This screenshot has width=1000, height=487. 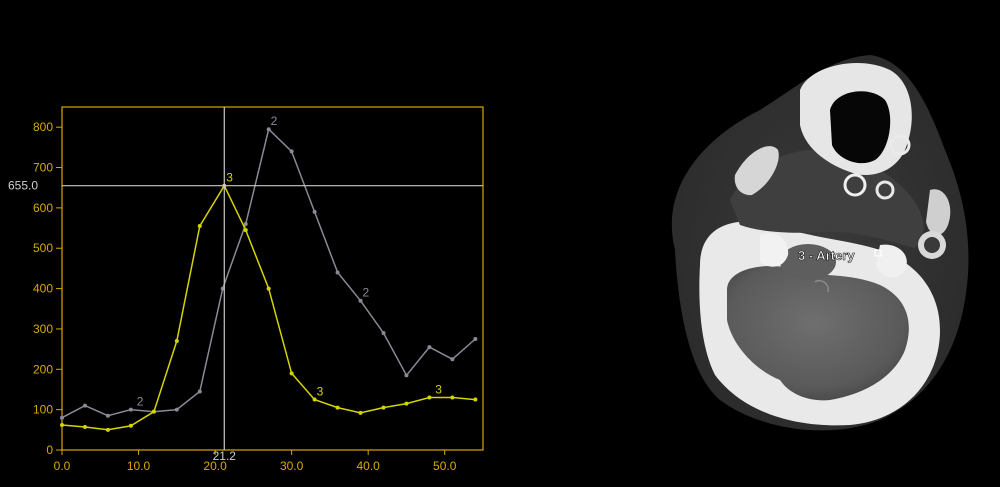 What do you see at coordinates (932, 245) in the screenshot?
I see `mastoid-air-right` at bounding box center [932, 245].